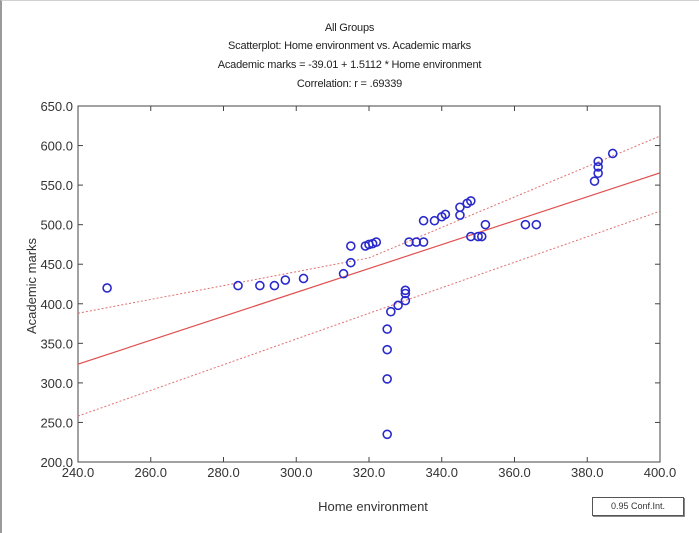  Describe the element at coordinates (78, 472) in the screenshot. I see `x-tick-label: 240.0` at that location.